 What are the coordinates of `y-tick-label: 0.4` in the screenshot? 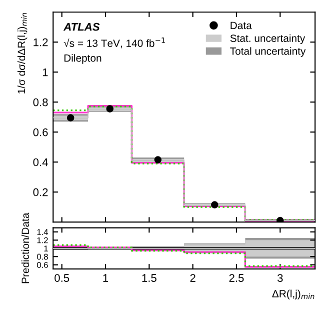 It's located at (40, 162).